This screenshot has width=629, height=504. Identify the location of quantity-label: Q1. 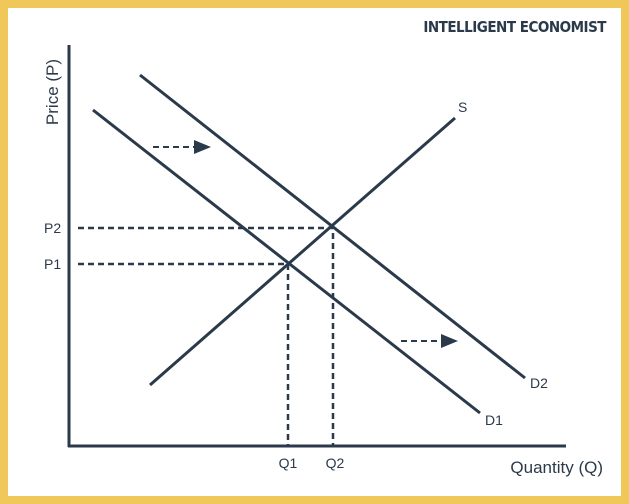
(288, 463).